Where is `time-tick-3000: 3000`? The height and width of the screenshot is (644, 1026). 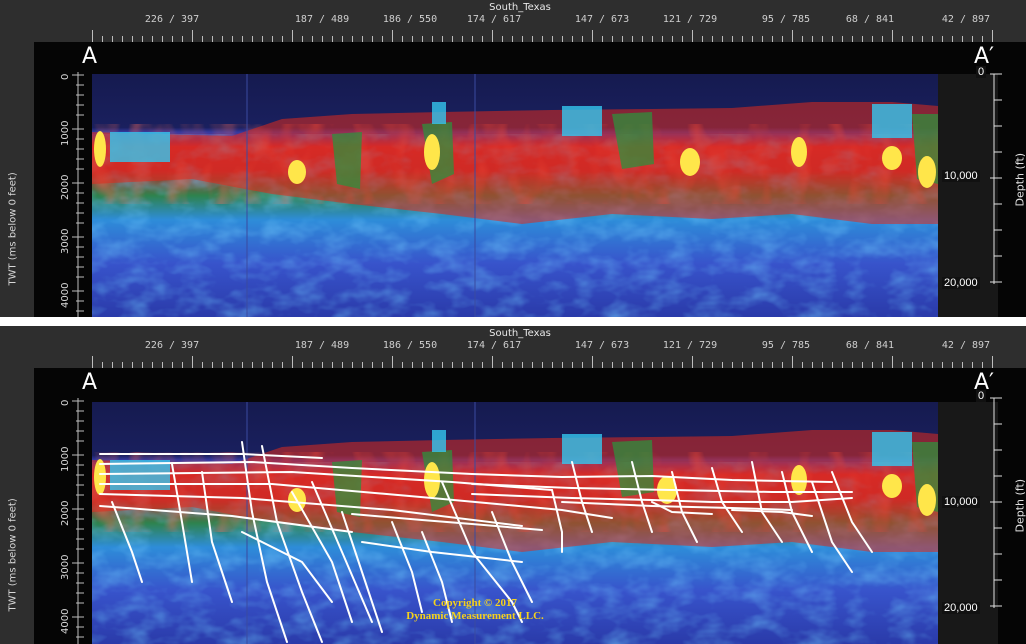
time-tick-3000: 3000 is located at coordinates (65, 241).